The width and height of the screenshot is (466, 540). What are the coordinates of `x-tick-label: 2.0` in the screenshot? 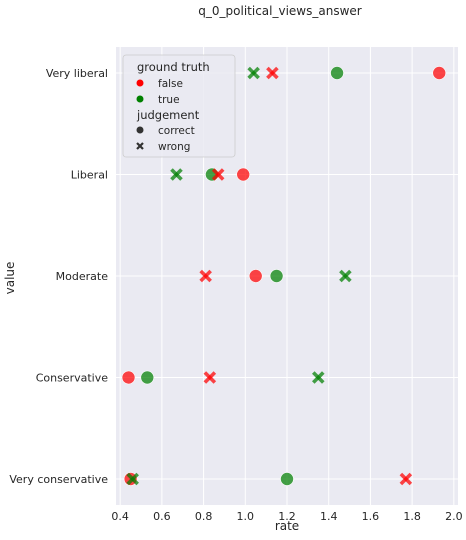 It's located at (454, 516).